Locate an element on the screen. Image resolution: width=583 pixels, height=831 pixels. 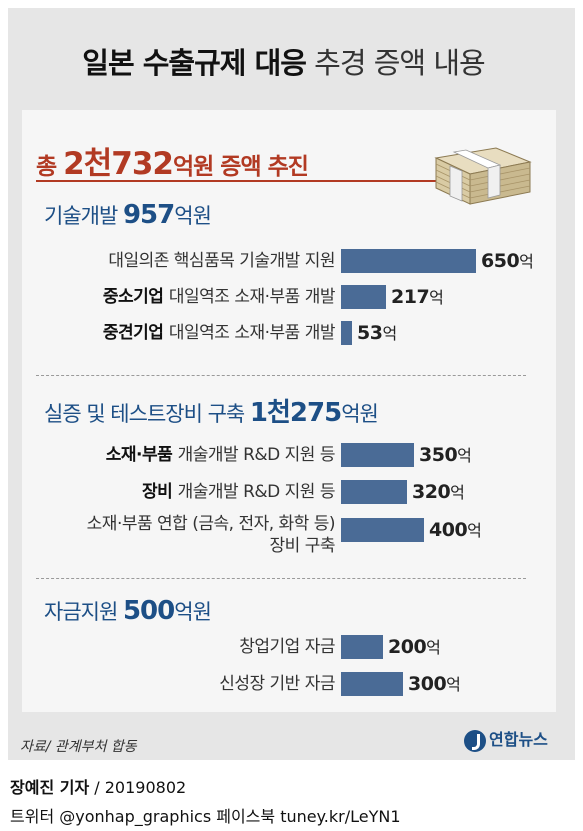
bar-label-text: 소재·부품 연합 (금속, 전자, 화학 등) is located at coordinates (211, 524).